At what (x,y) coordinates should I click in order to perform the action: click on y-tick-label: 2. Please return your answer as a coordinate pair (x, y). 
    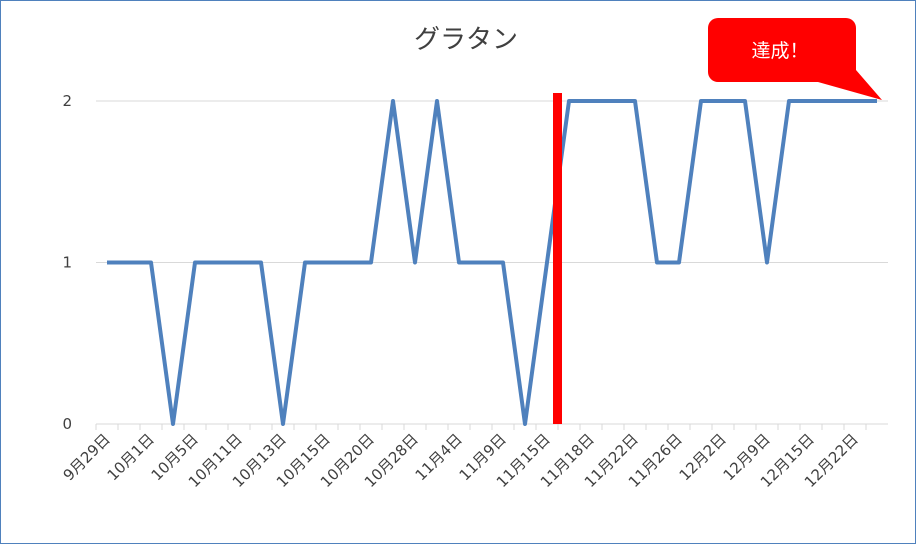
    Looking at the image, I should click on (67, 101).